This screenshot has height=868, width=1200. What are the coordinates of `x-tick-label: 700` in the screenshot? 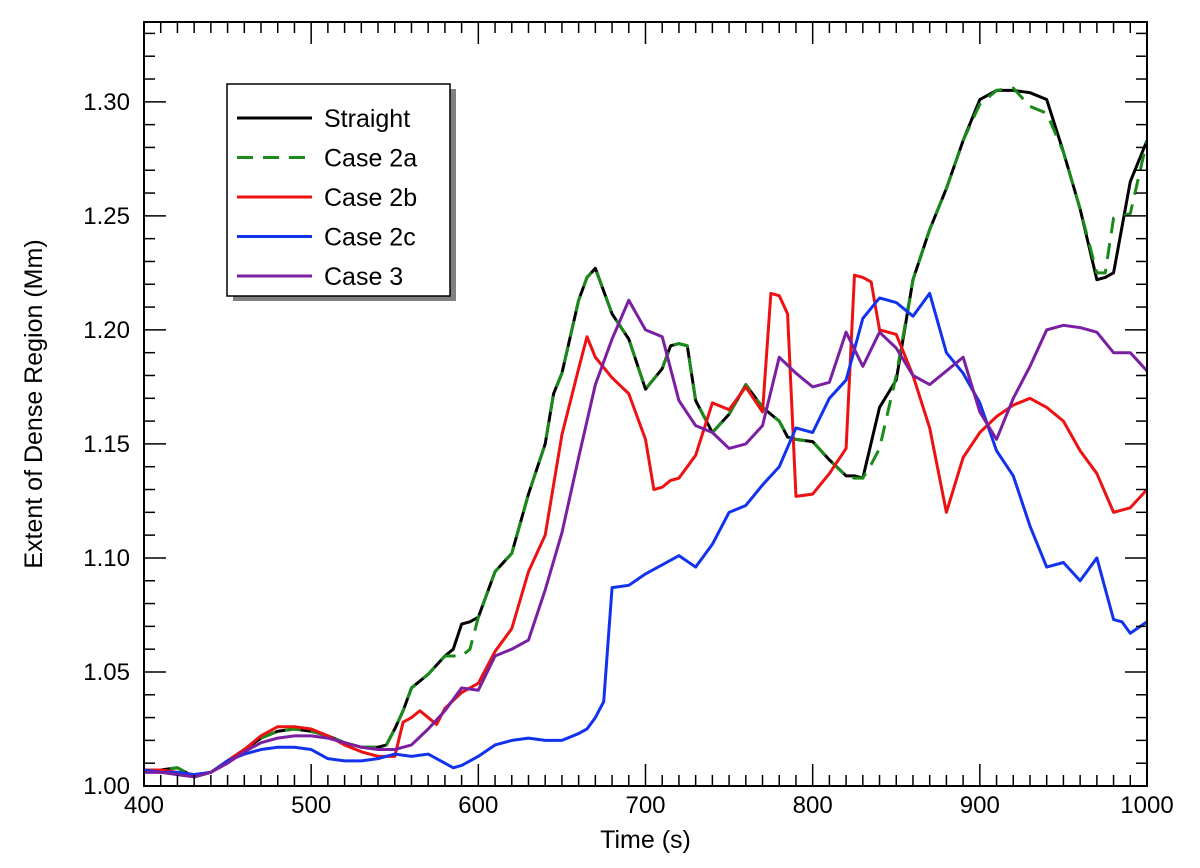 It's located at (645, 805).